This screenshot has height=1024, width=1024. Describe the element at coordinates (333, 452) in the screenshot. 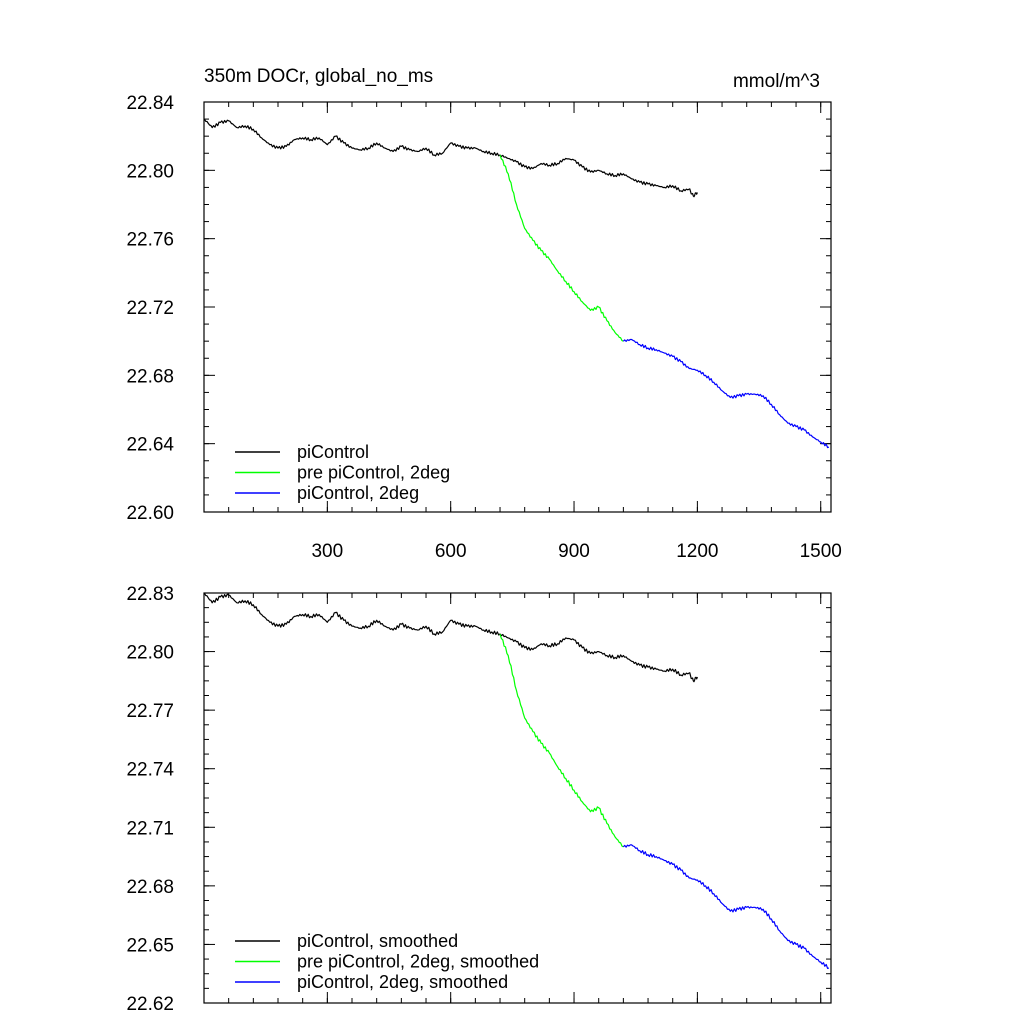

I see `legend-label: piControl` at that location.